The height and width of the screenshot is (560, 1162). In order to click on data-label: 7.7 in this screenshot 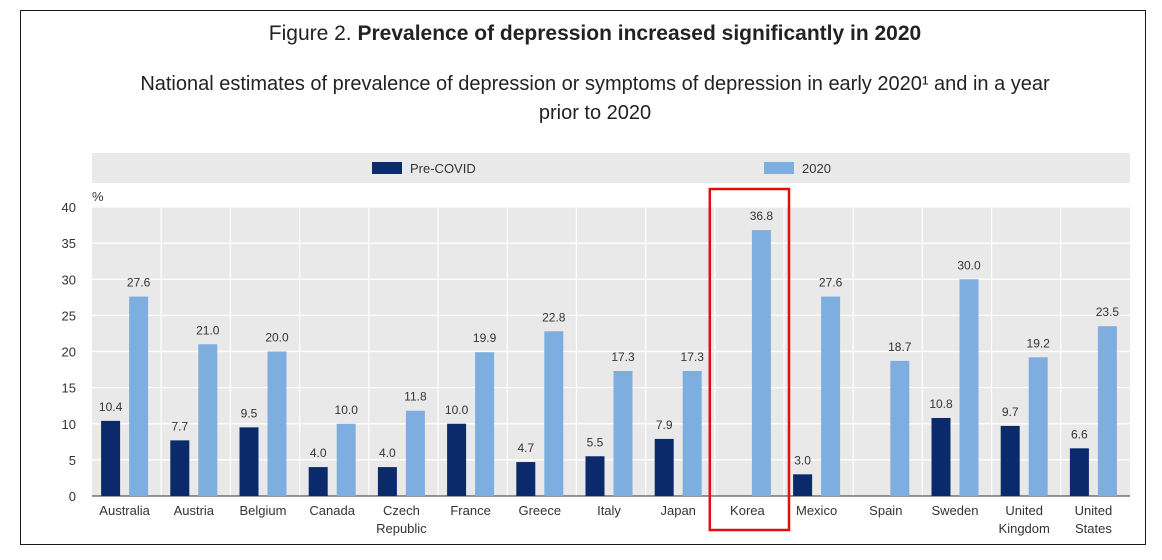, I will do `click(179, 426)`.